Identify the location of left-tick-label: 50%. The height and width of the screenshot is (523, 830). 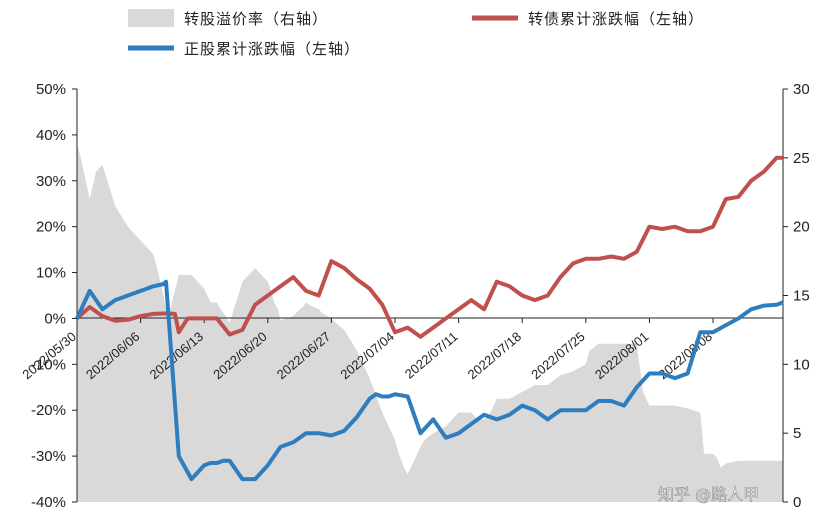
(51, 89).